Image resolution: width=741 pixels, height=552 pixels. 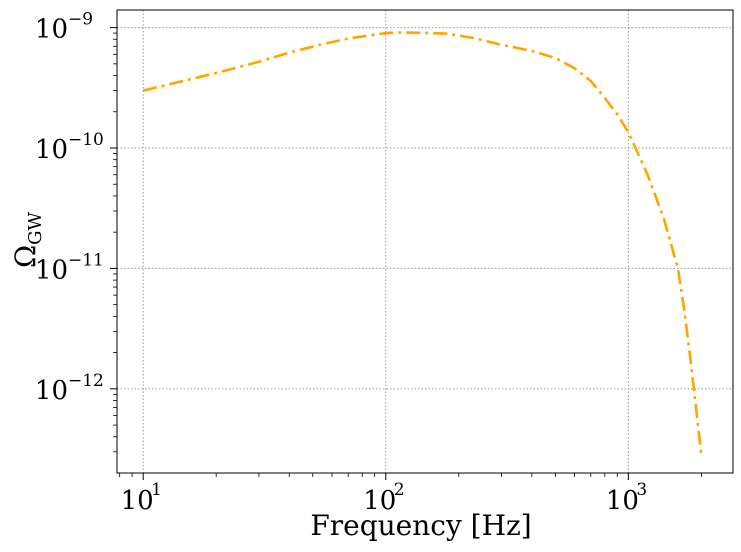 I want to click on y-axis-label-main: Ω, so click(x=25, y=256).